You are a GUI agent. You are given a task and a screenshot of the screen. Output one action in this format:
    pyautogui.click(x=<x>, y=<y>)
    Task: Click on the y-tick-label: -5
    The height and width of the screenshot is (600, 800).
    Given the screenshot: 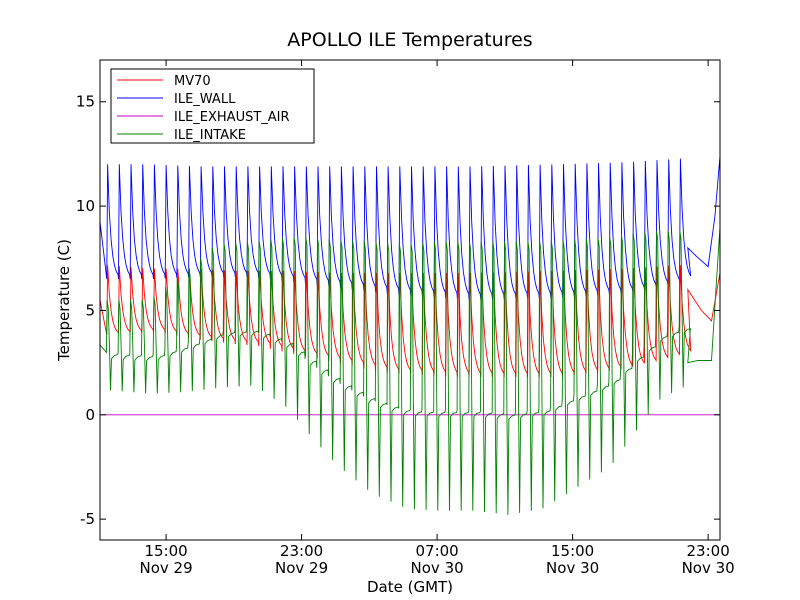 What is the action you would take?
    pyautogui.click(x=87, y=519)
    